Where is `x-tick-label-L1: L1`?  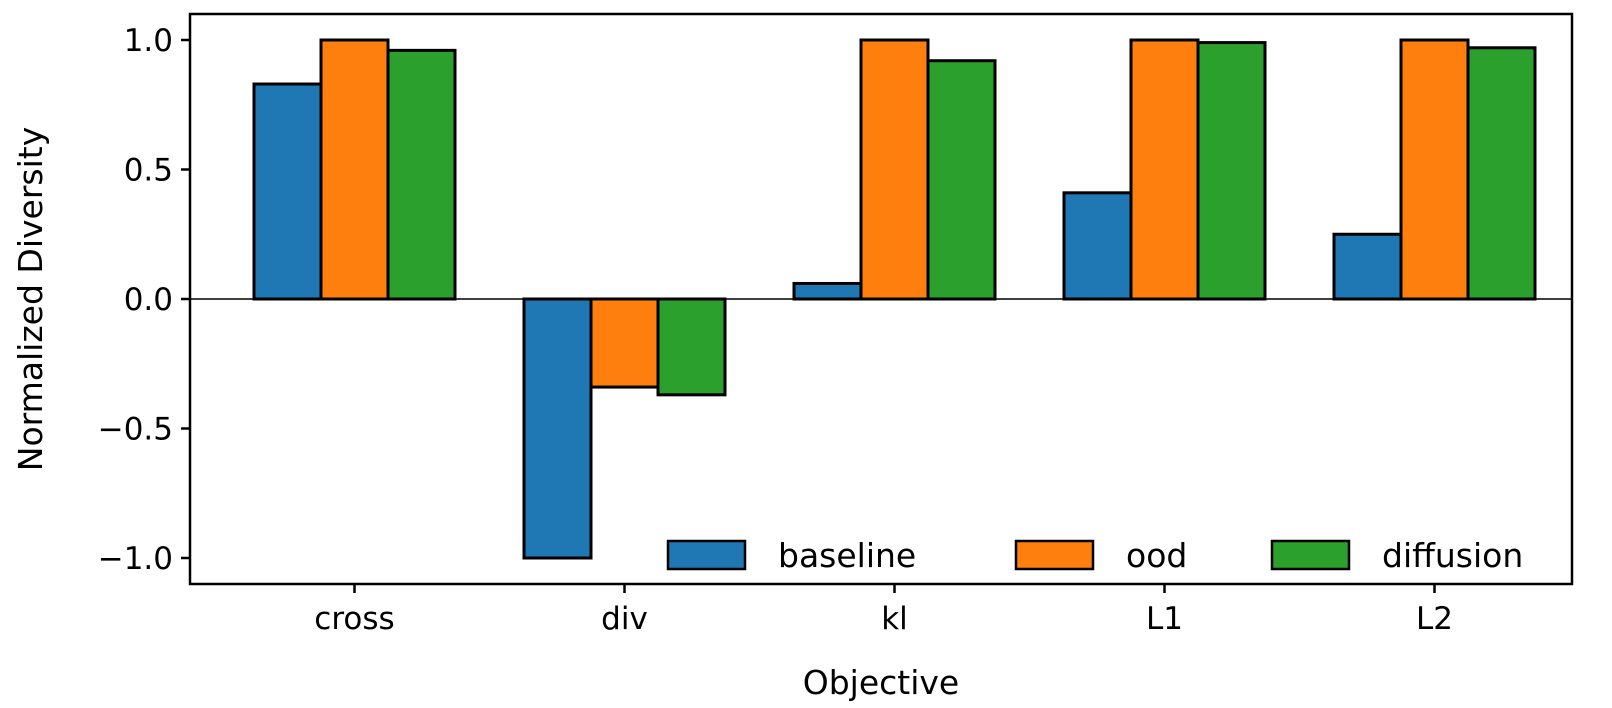 x-tick-label-L1: L1 is located at coordinates (1164, 619).